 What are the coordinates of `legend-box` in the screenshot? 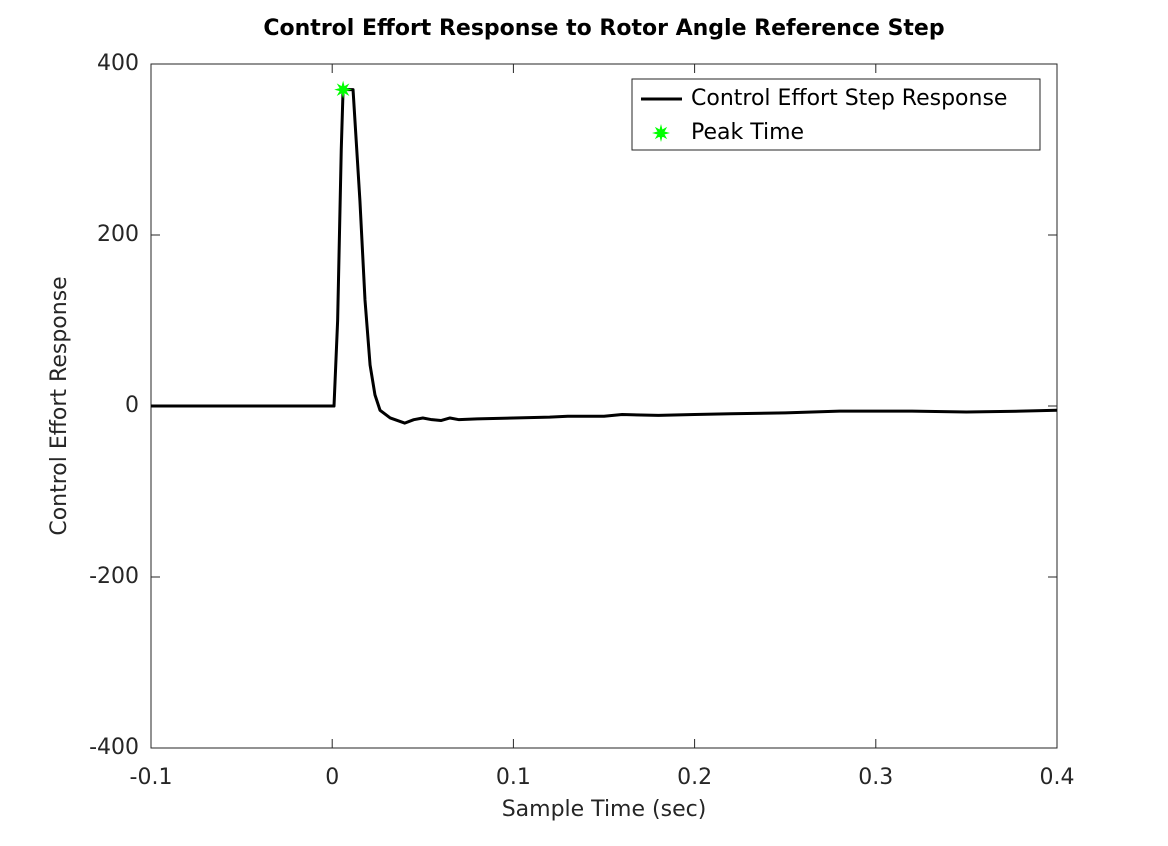 It's located at (836, 114).